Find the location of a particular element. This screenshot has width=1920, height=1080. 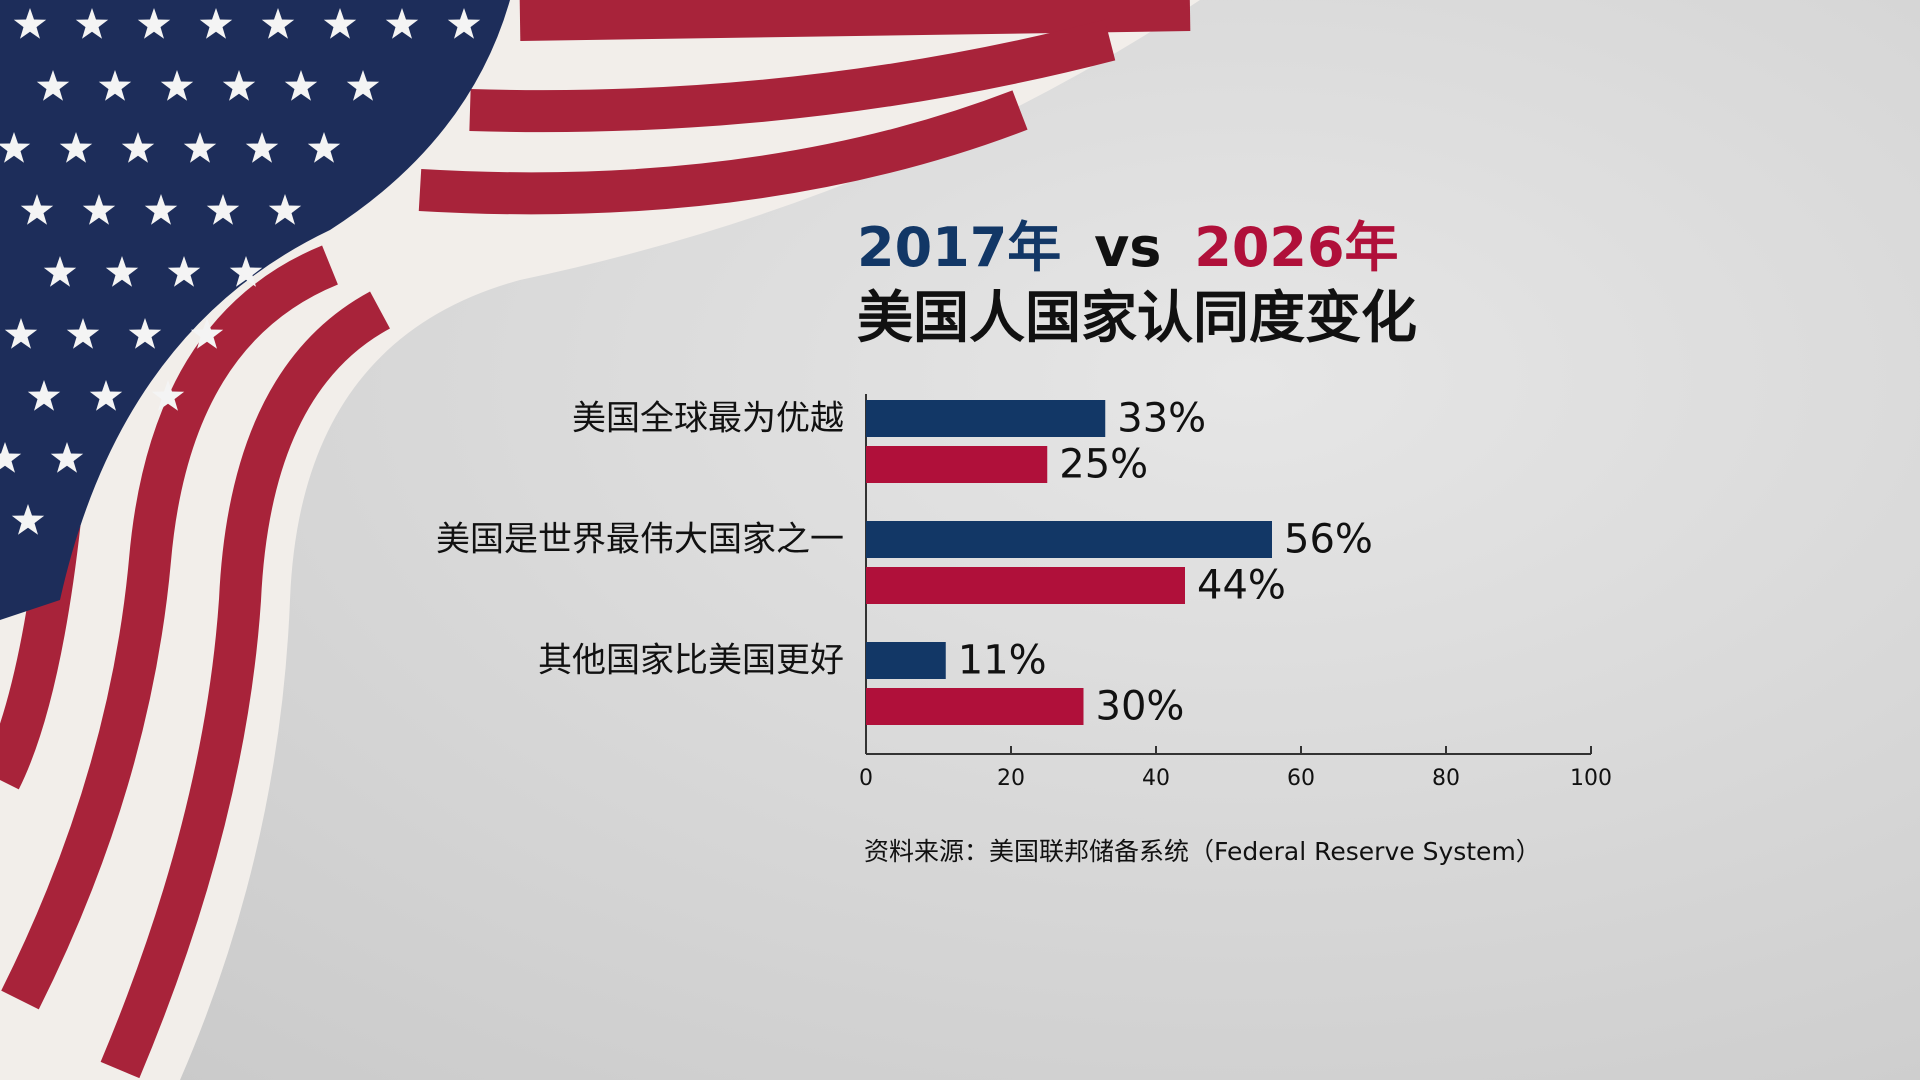

x-tick-label: 80 is located at coordinates (1446, 778).